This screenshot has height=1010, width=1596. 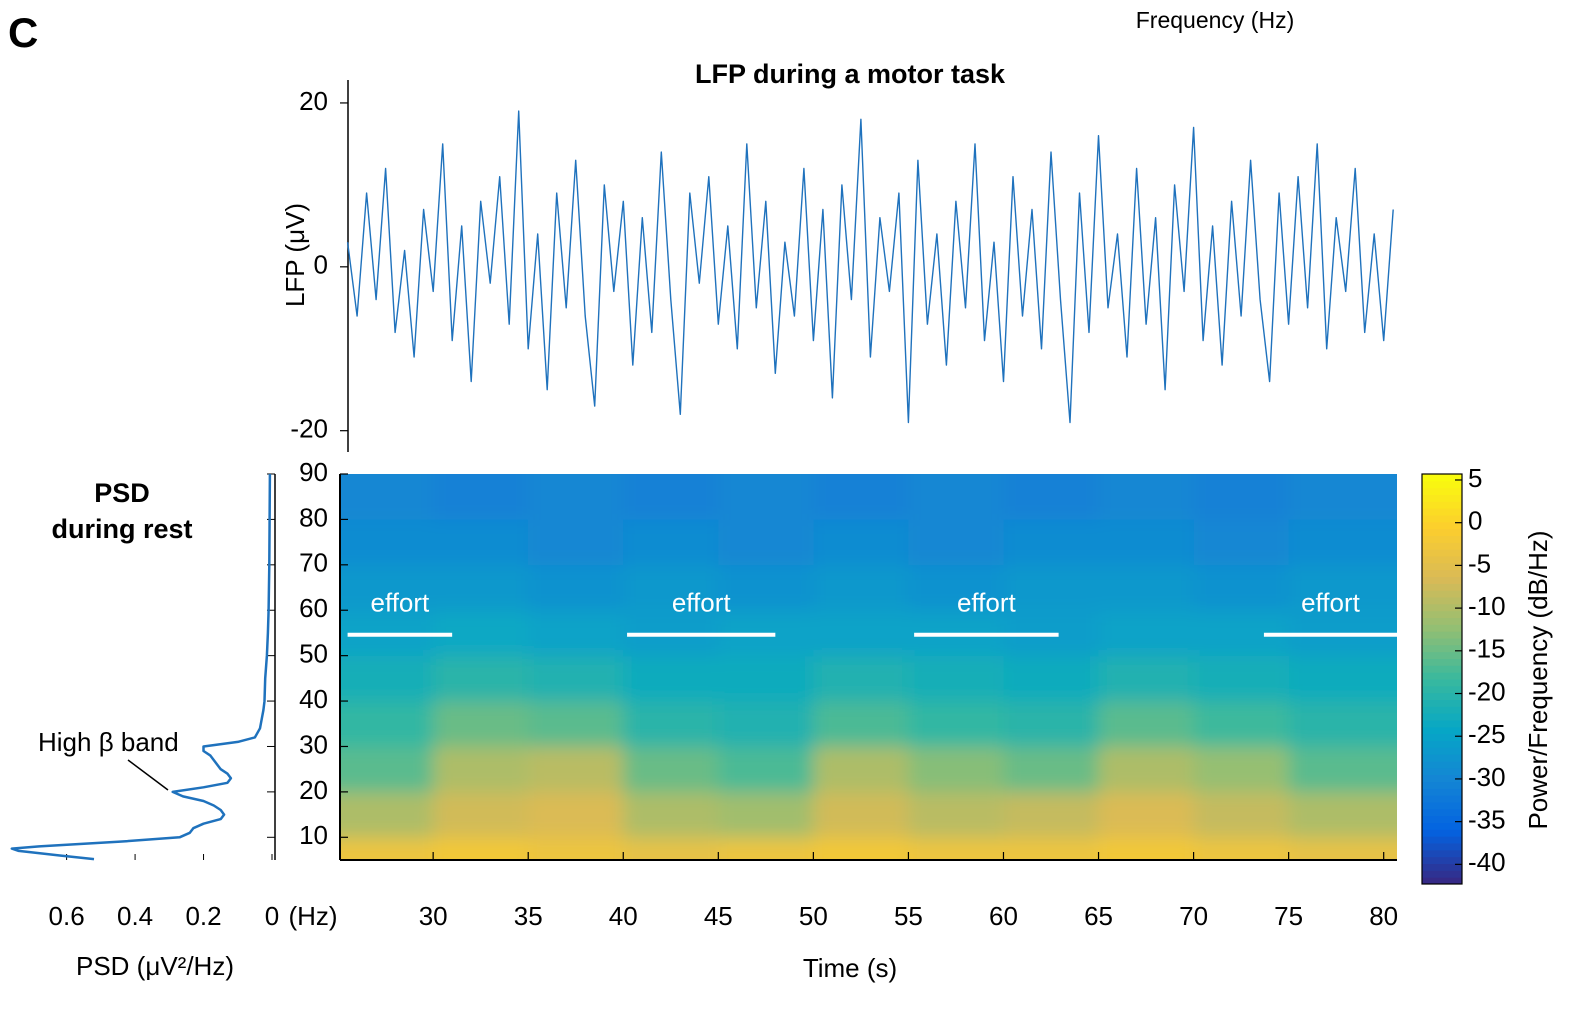 I want to click on x-tick-label: 70, so click(x=1193, y=916).